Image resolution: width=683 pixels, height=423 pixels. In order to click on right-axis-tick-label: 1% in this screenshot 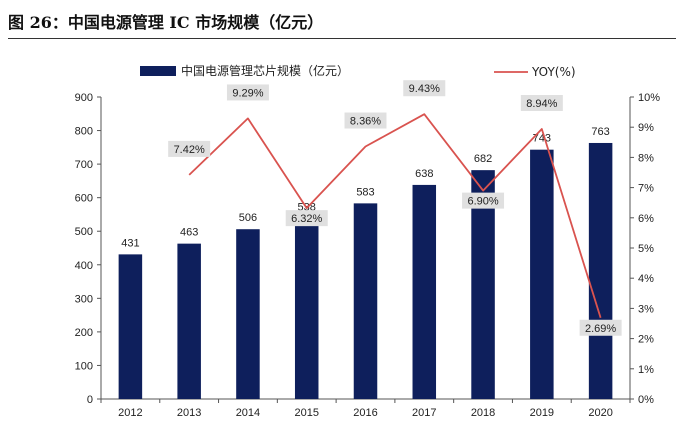, I will do `click(646, 370)`.